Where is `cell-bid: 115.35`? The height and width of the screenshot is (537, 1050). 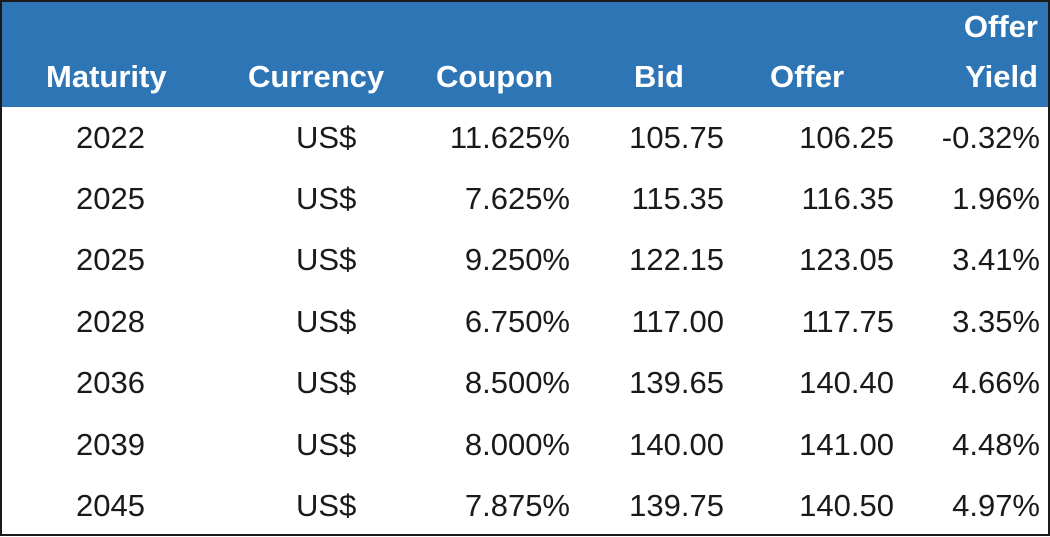 cell-bid: 115.35 is located at coordinates (677, 199).